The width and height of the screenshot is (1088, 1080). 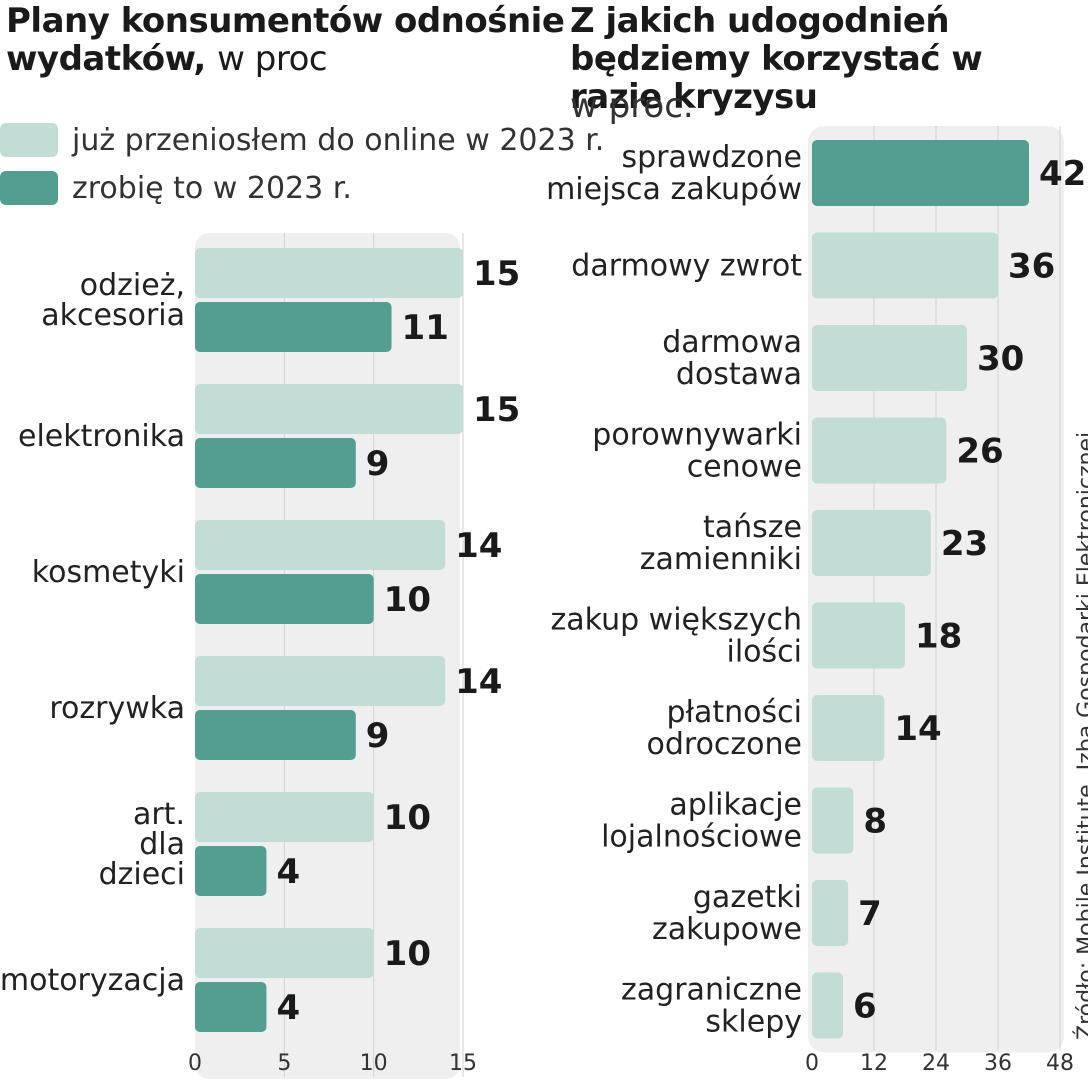 What do you see at coordinates (734, 712) in the screenshot?
I see `category-label-line: płatności` at bounding box center [734, 712].